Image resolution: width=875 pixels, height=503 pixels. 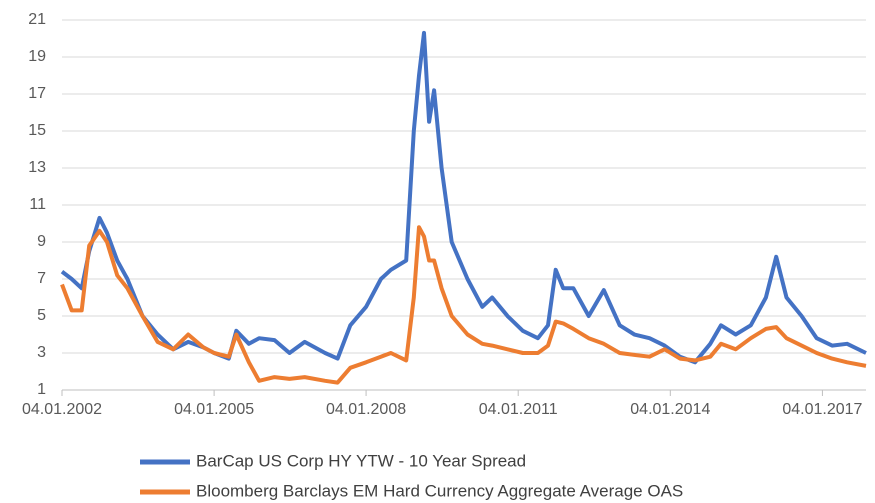 What do you see at coordinates (37, 167) in the screenshot?
I see `y-tick-label: 13` at bounding box center [37, 167].